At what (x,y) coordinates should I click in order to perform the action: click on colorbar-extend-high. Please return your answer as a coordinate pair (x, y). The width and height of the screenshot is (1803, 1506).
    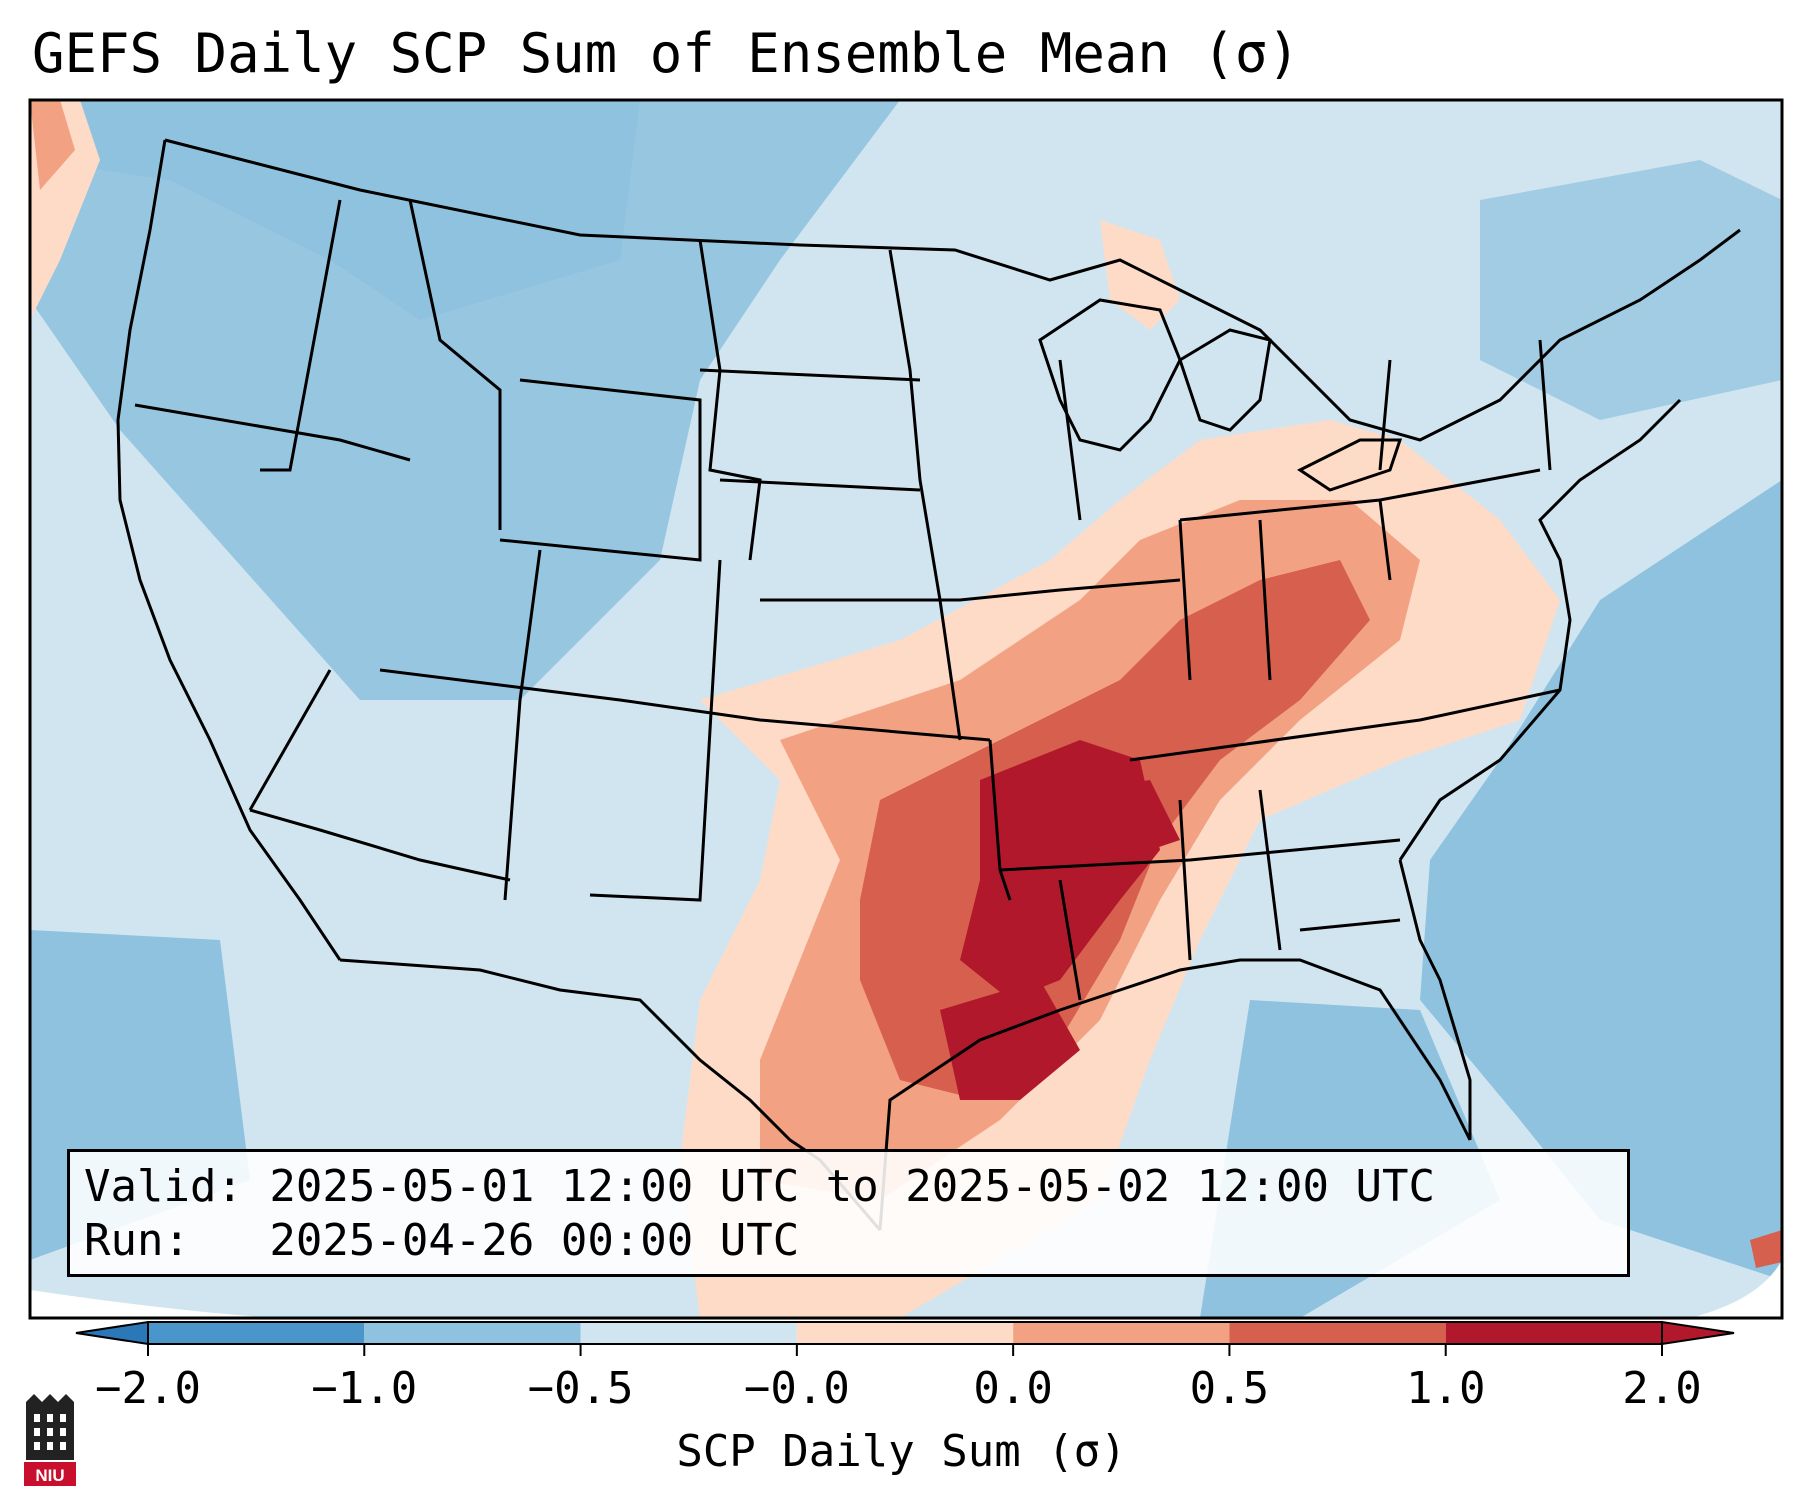
    Looking at the image, I should click on (1698, 1333).